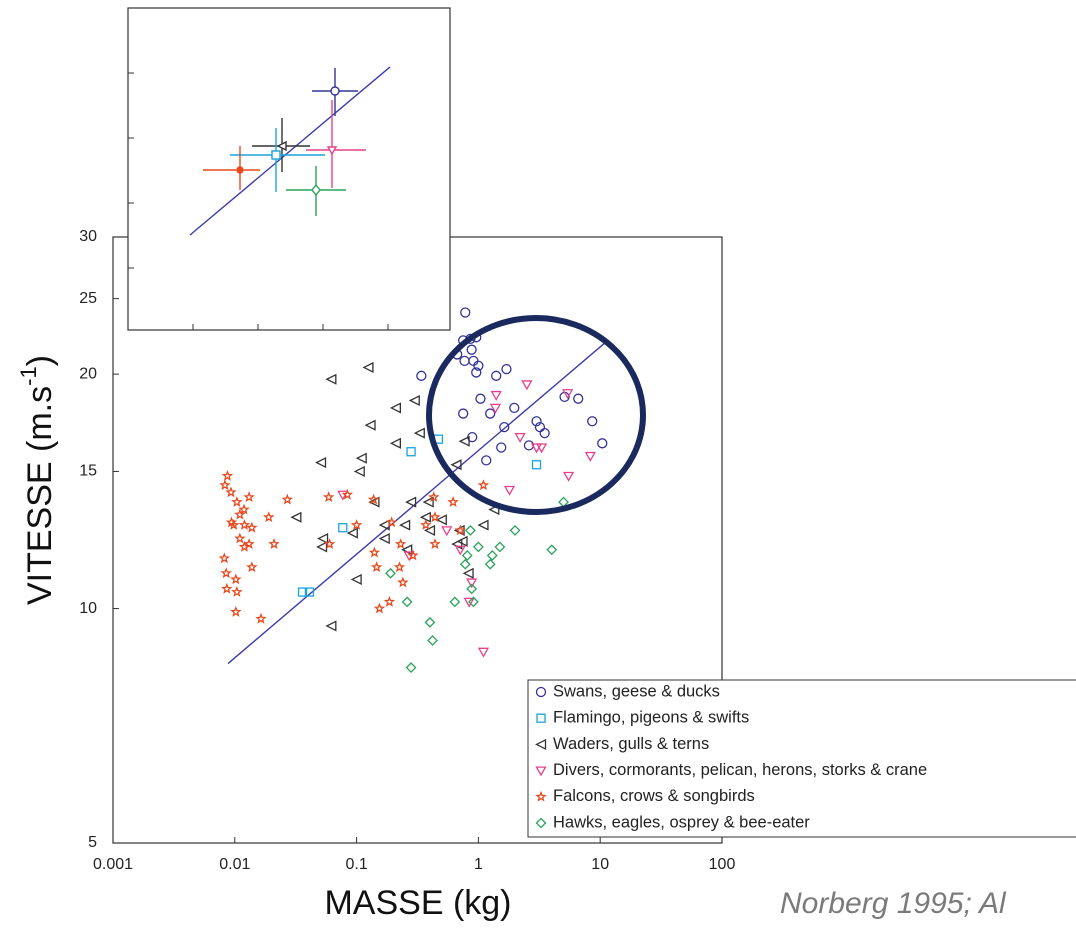  What do you see at coordinates (88, 471) in the screenshot?
I see `y-tick-label: 15` at bounding box center [88, 471].